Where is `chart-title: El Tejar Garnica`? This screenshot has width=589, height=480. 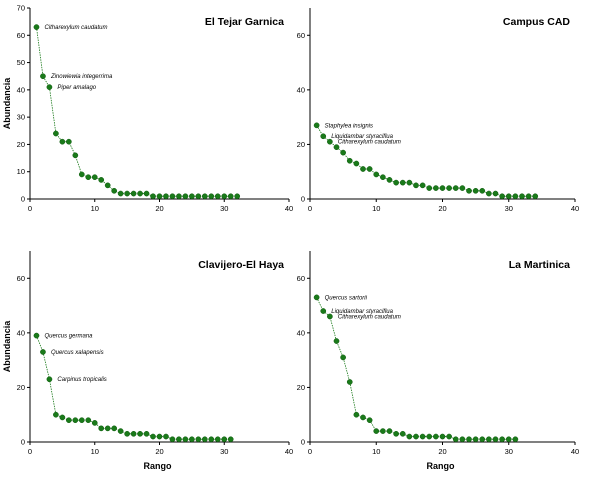
chart-title: El Tejar Garnica is located at coordinates (244, 22).